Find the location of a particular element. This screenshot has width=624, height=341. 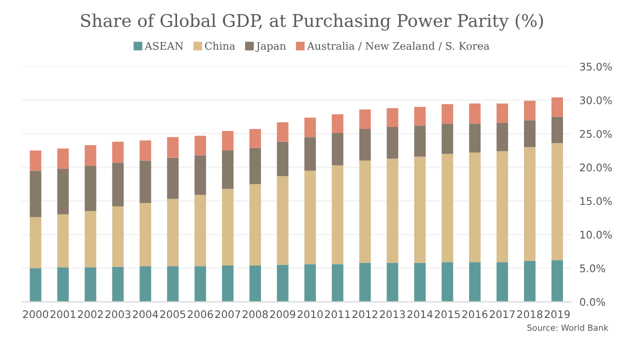

source-note: Source: World Bank is located at coordinates (567, 327).